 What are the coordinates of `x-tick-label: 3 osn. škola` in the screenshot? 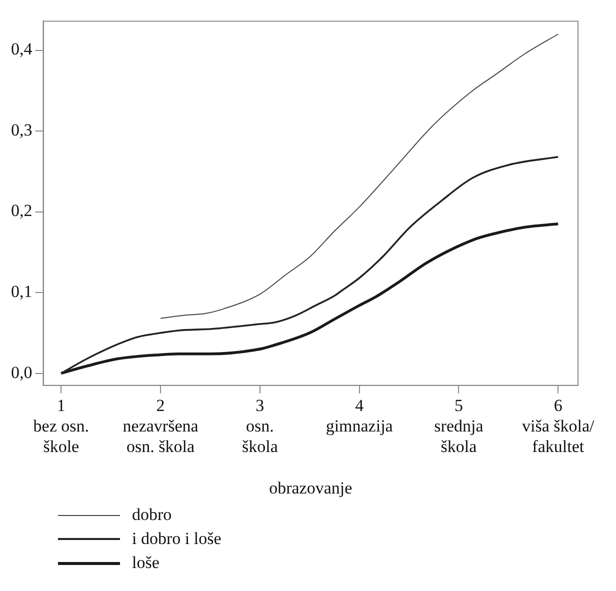 It's located at (260, 426).